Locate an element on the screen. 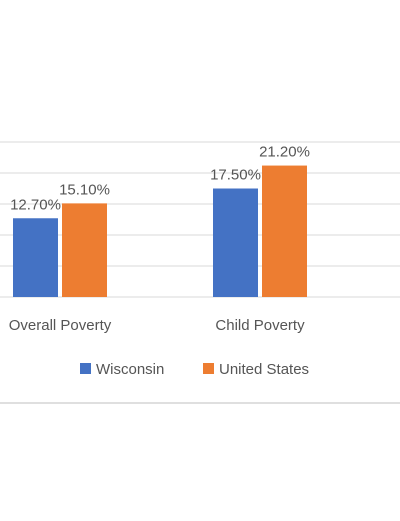 The image size is (400, 521). data-label: 15.10% is located at coordinates (84, 189).